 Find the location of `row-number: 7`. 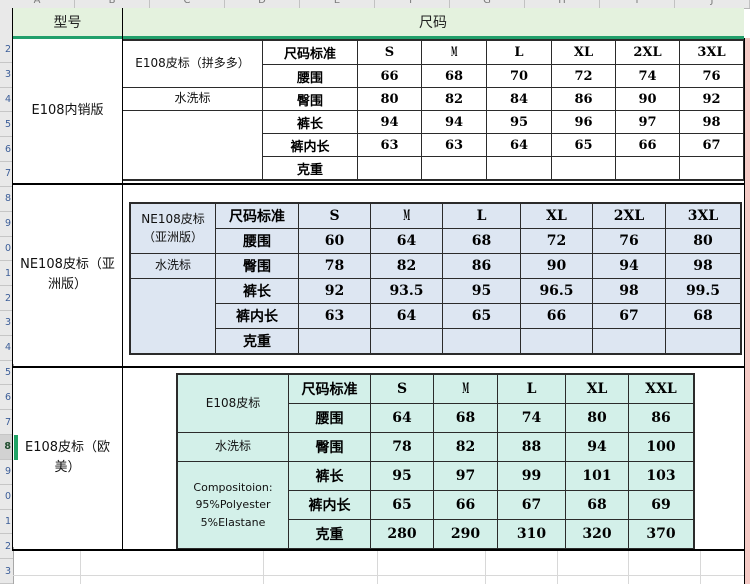

row-number: 7 is located at coordinates (6, 174).